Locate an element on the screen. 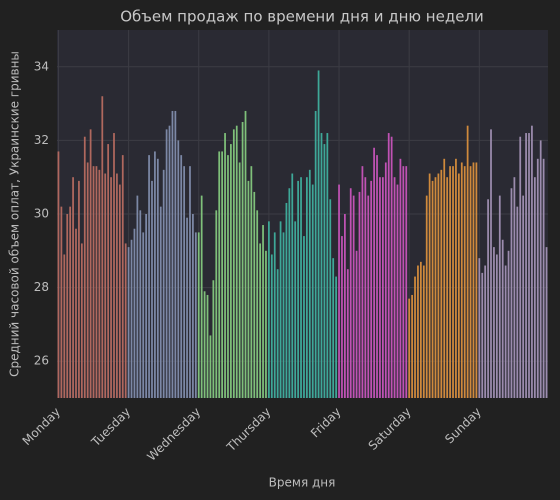  chart-title: Объем продаж по времени дня и дню недели is located at coordinates (302, 17).